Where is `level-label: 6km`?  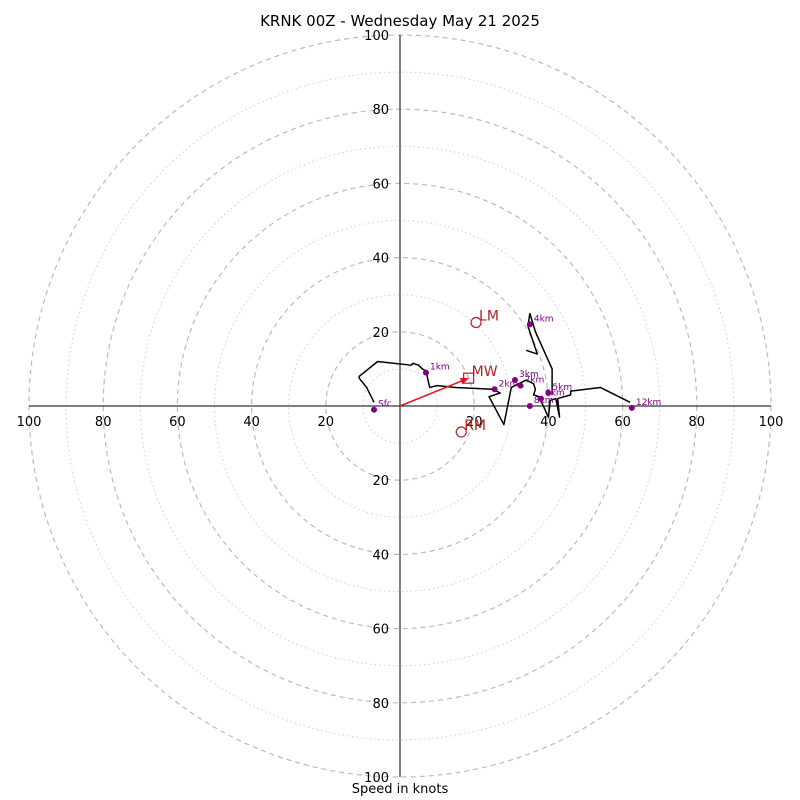
level-label: 6km is located at coordinates (555, 394).